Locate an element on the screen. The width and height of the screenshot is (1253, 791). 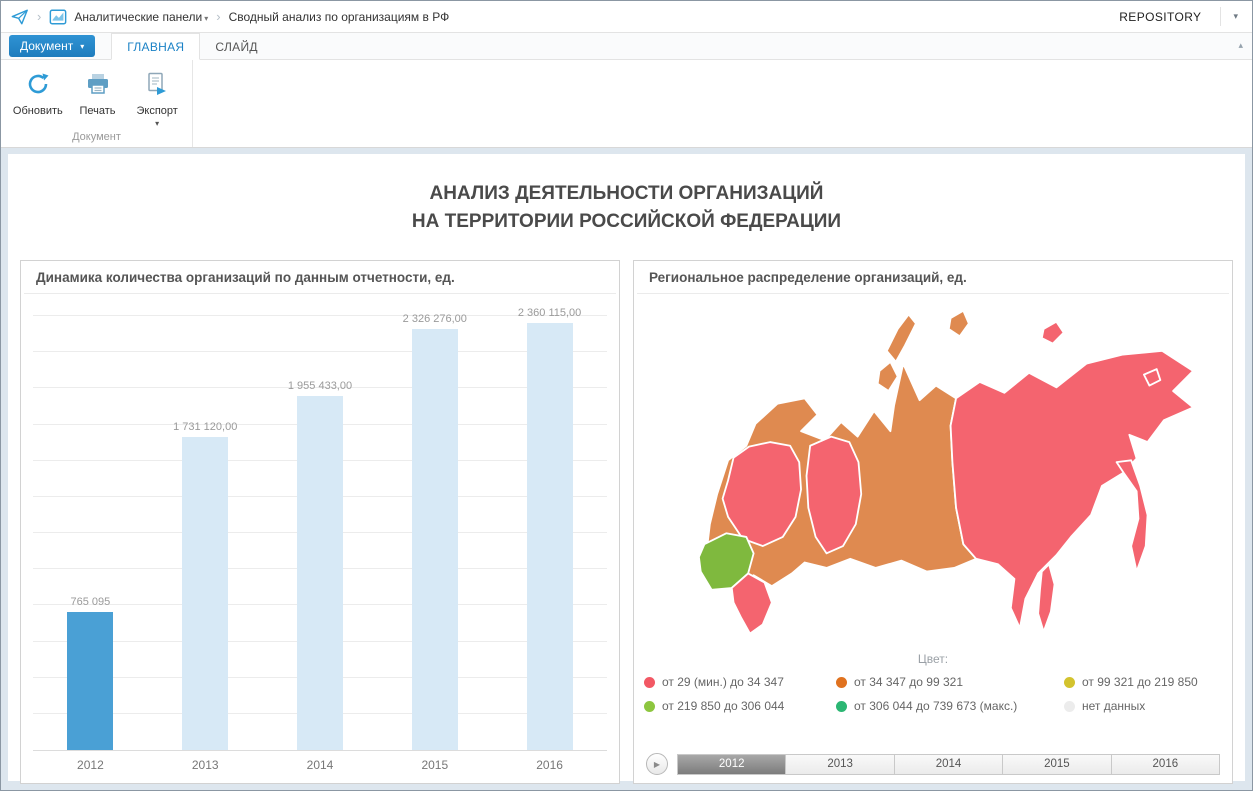
app-logo-icon is located at coordinates (20, 17).